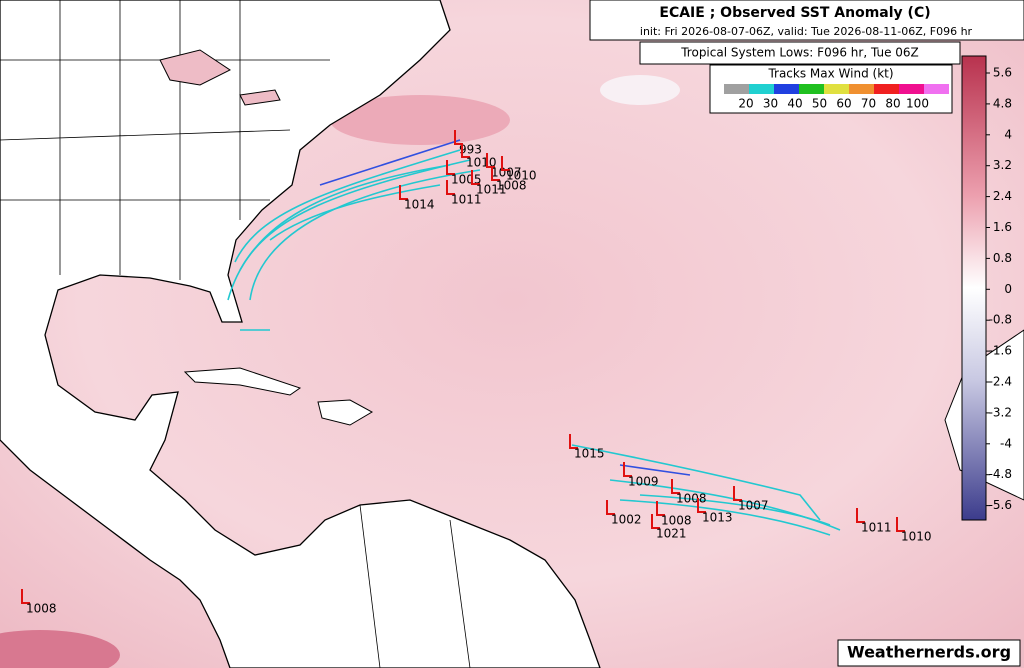 The height and width of the screenshot is (668, 1024). Describe the element at coordinates (1000, 505) in the screenshot. I see `colorbar-label: -5.6` at that location.